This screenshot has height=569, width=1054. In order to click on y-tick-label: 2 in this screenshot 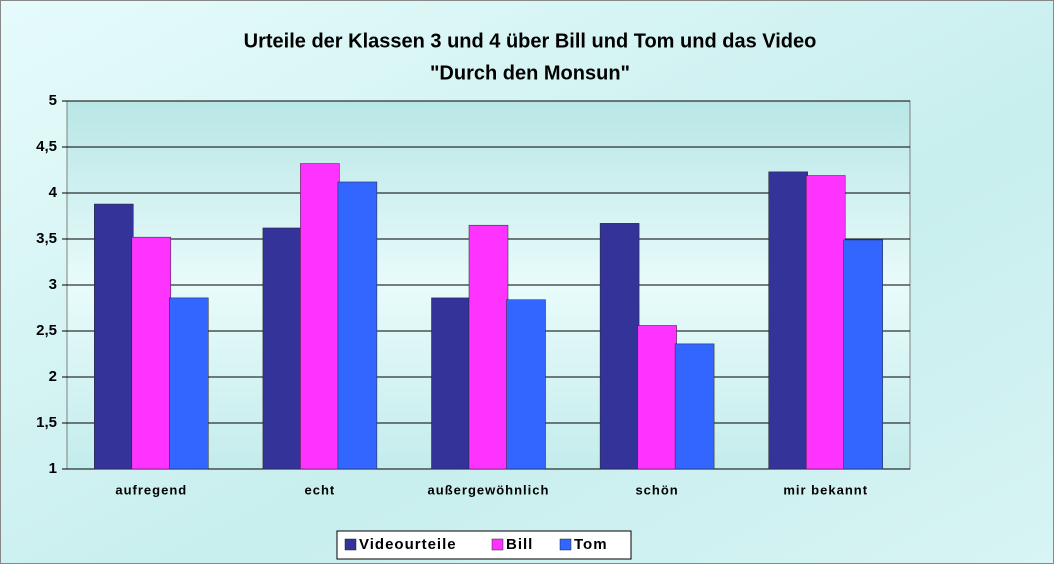, I will do `click(53, 376)`.